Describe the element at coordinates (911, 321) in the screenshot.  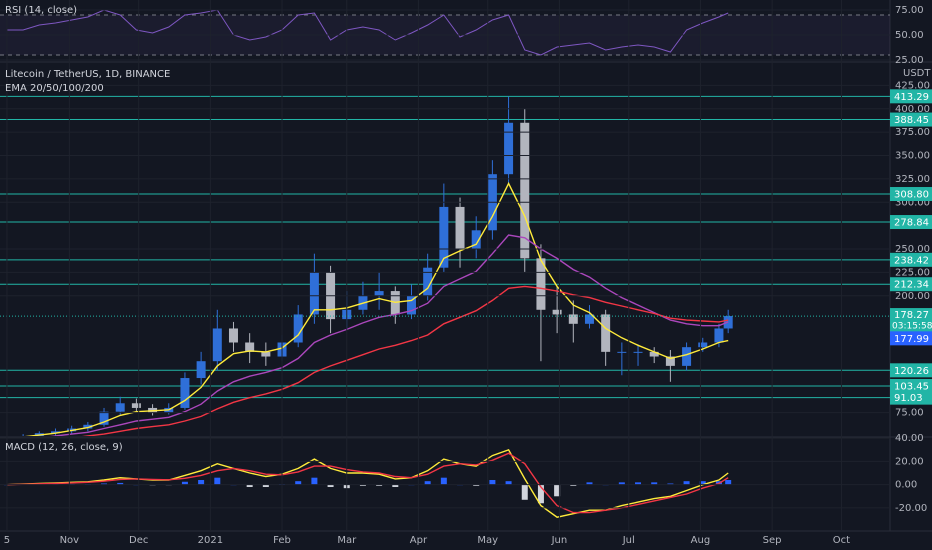
I see `last-price-box` at that location.